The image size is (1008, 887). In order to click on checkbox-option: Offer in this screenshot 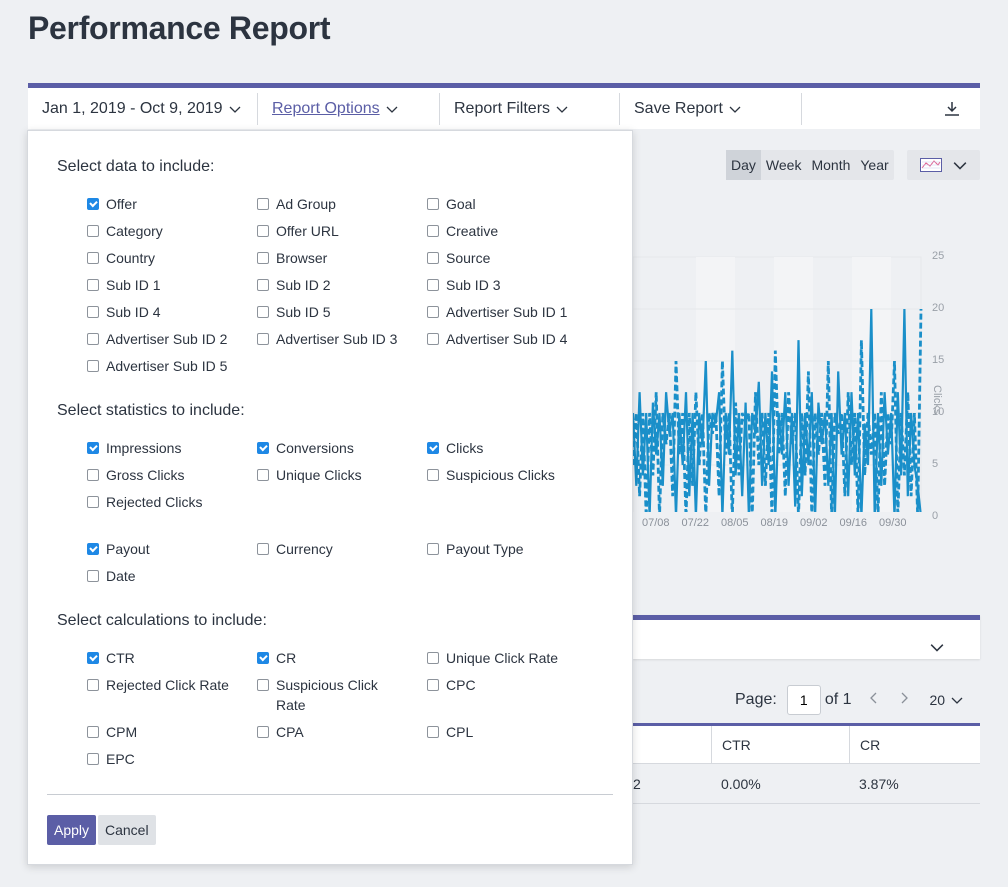, I will do `click(112, 204)`.